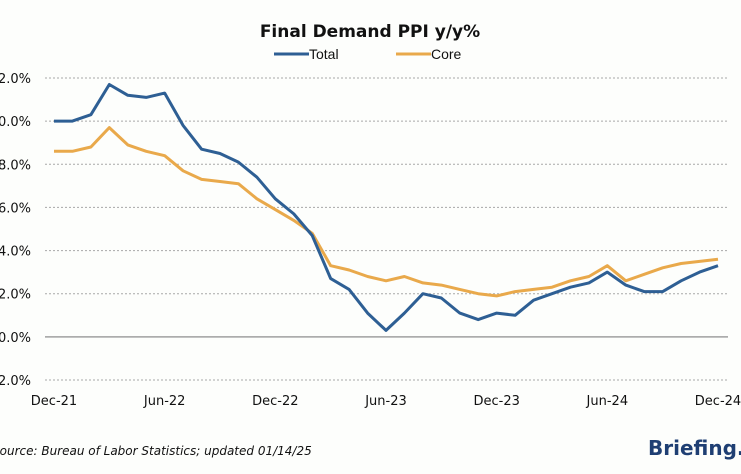 The image size is (741, 474). I want to click on x-tick-label: Jun-24, so click(607, 401).